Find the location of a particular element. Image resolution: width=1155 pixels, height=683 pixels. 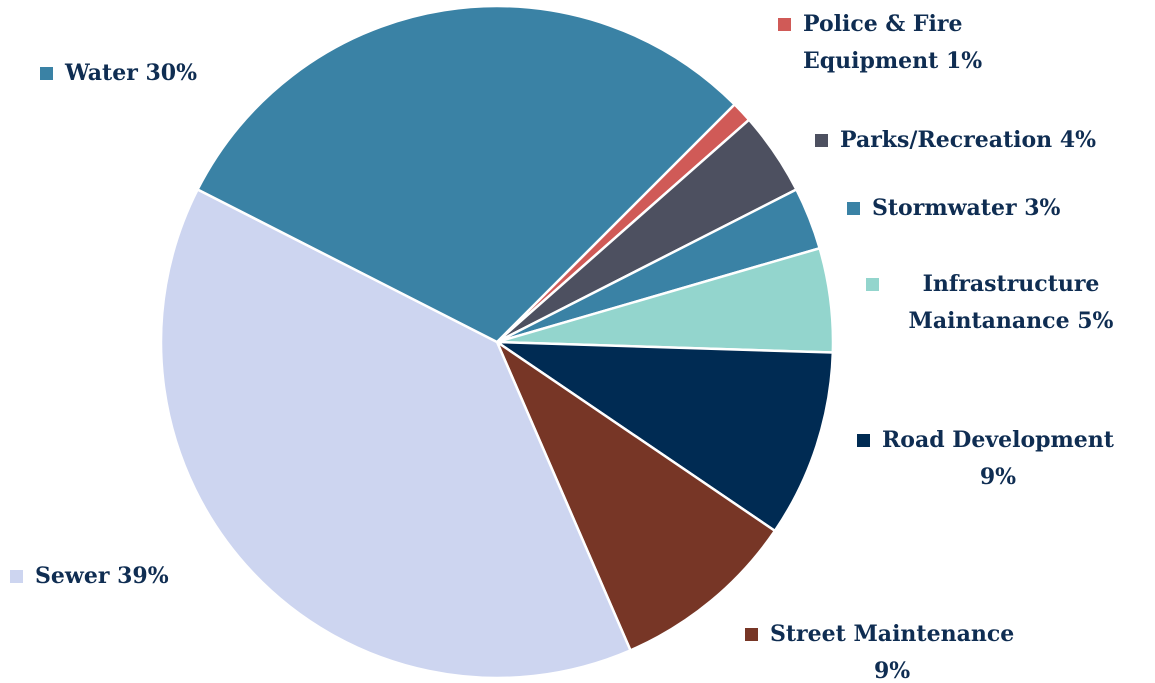

legend-label: Infrastructure Maintanance 5% is located at coordinates (1011, 303).